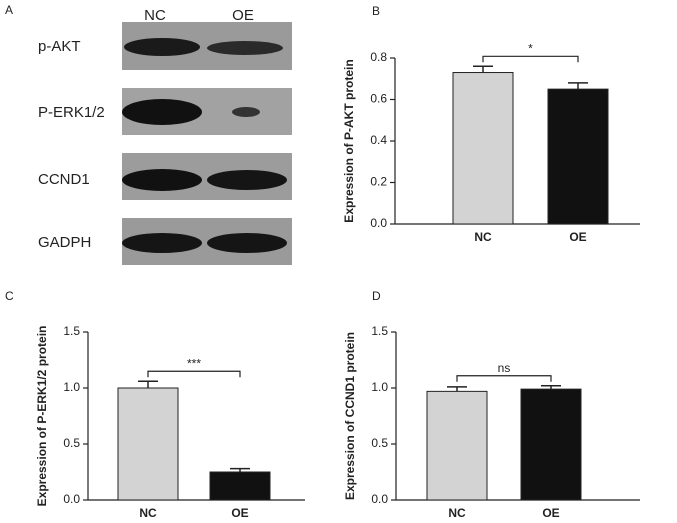  What do you see at coordinates (59, 46) in the screenshot?
I see `row-label: p-AKT` at bounding box center [59, 46].